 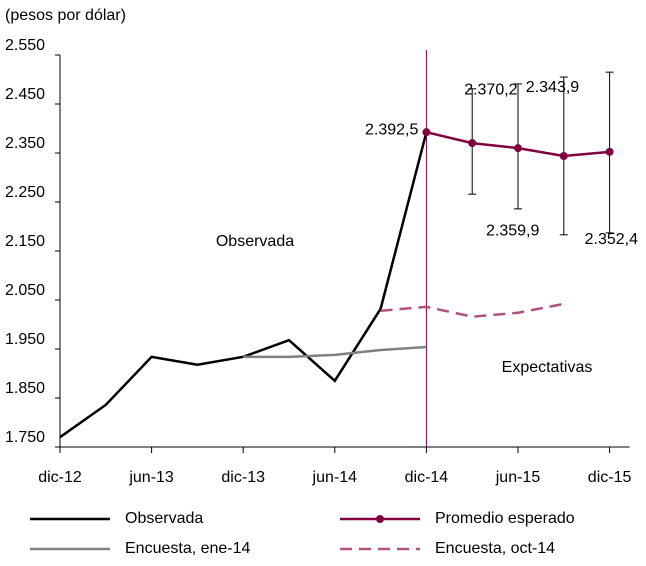 I want to click on x-tick-label: jun-13, so click(x=151, y=477).